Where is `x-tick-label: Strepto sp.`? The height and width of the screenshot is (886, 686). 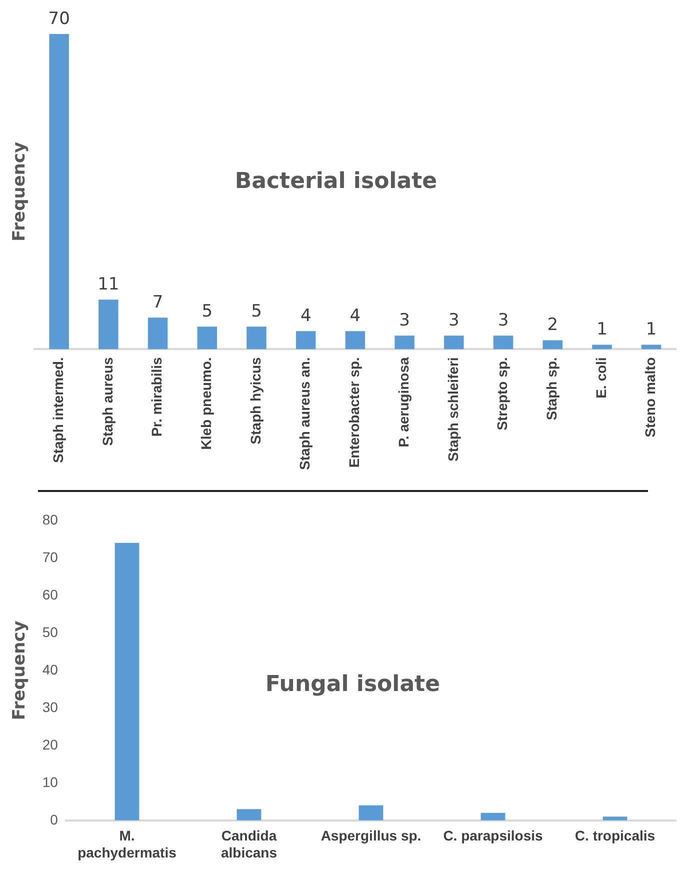
x-tick-label: Strepto sp. is located at coordinates (502, 393).